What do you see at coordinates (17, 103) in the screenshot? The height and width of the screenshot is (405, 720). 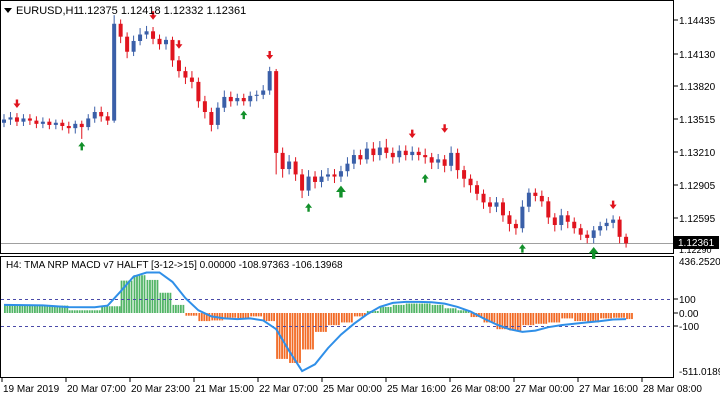 I see `sell-arrow-icon` at bounding box center [17, 103].